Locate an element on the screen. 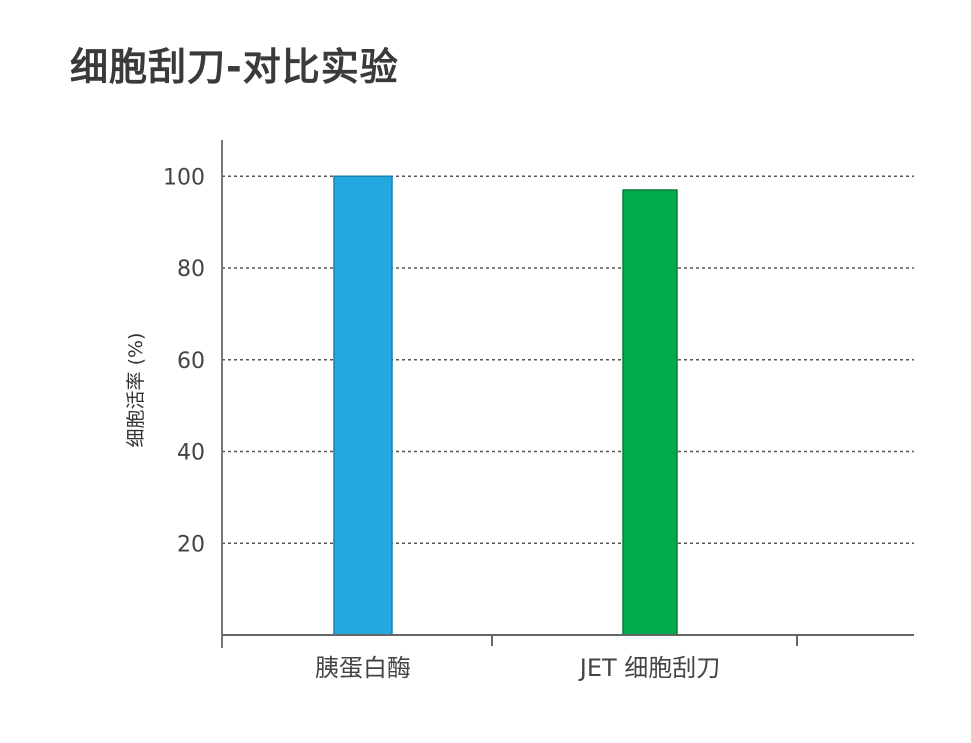 This screenshot has width=971, height=743. y-tick-label: 80 is located at coordinates (191, 269).